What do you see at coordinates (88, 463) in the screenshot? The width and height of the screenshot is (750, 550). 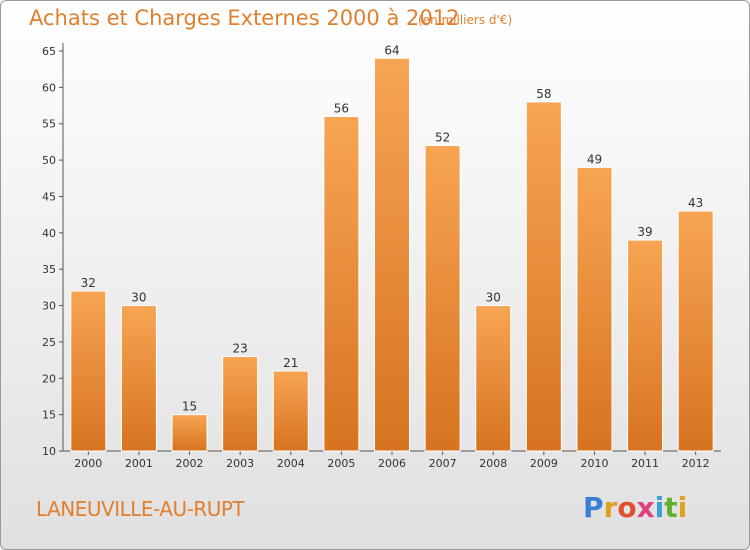 I see `x-tick-label: 2000` at bounding box center [88, 463].